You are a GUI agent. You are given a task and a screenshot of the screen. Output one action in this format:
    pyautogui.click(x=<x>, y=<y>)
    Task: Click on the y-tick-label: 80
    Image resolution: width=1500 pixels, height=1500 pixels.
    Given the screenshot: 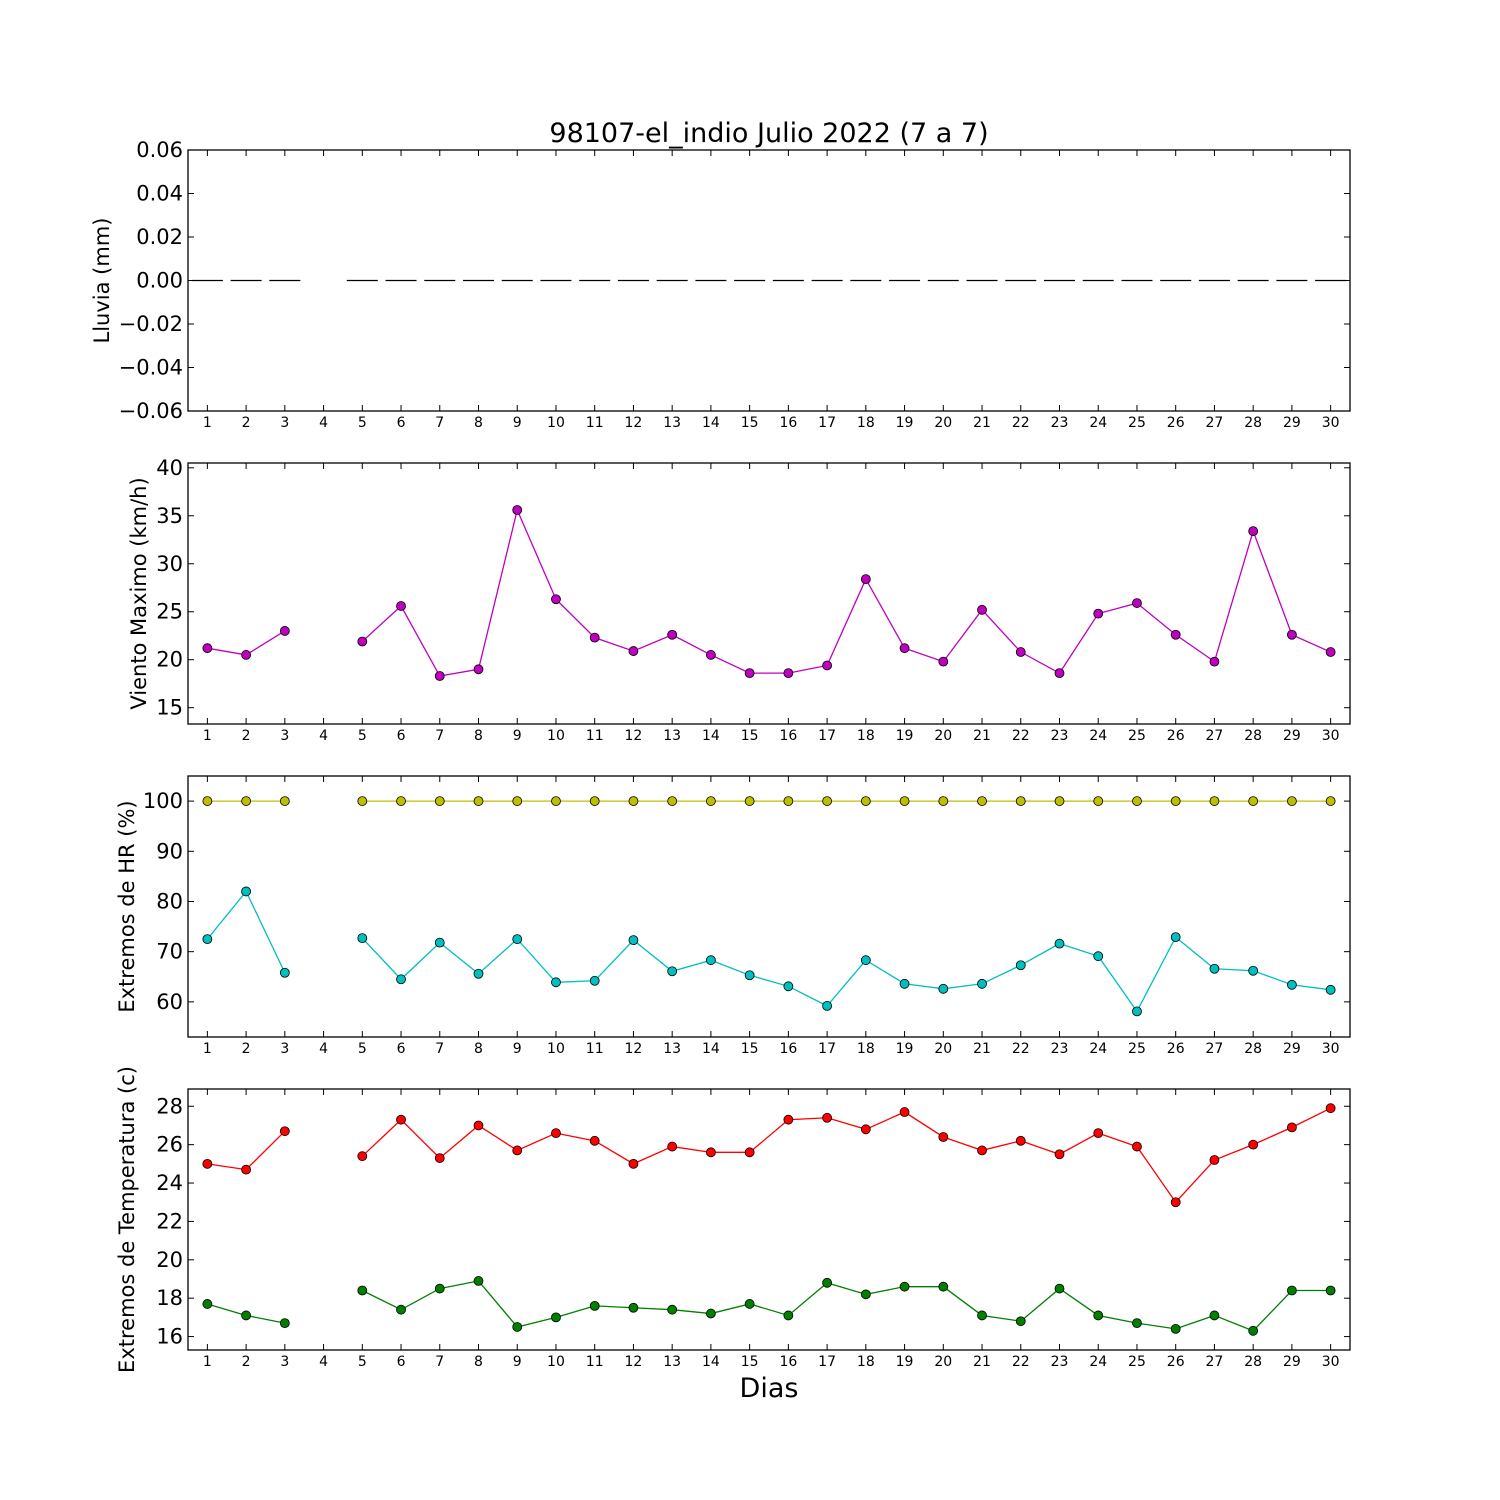 What is the action you would take?
    pyautogui.click(x=169, y=901)
    